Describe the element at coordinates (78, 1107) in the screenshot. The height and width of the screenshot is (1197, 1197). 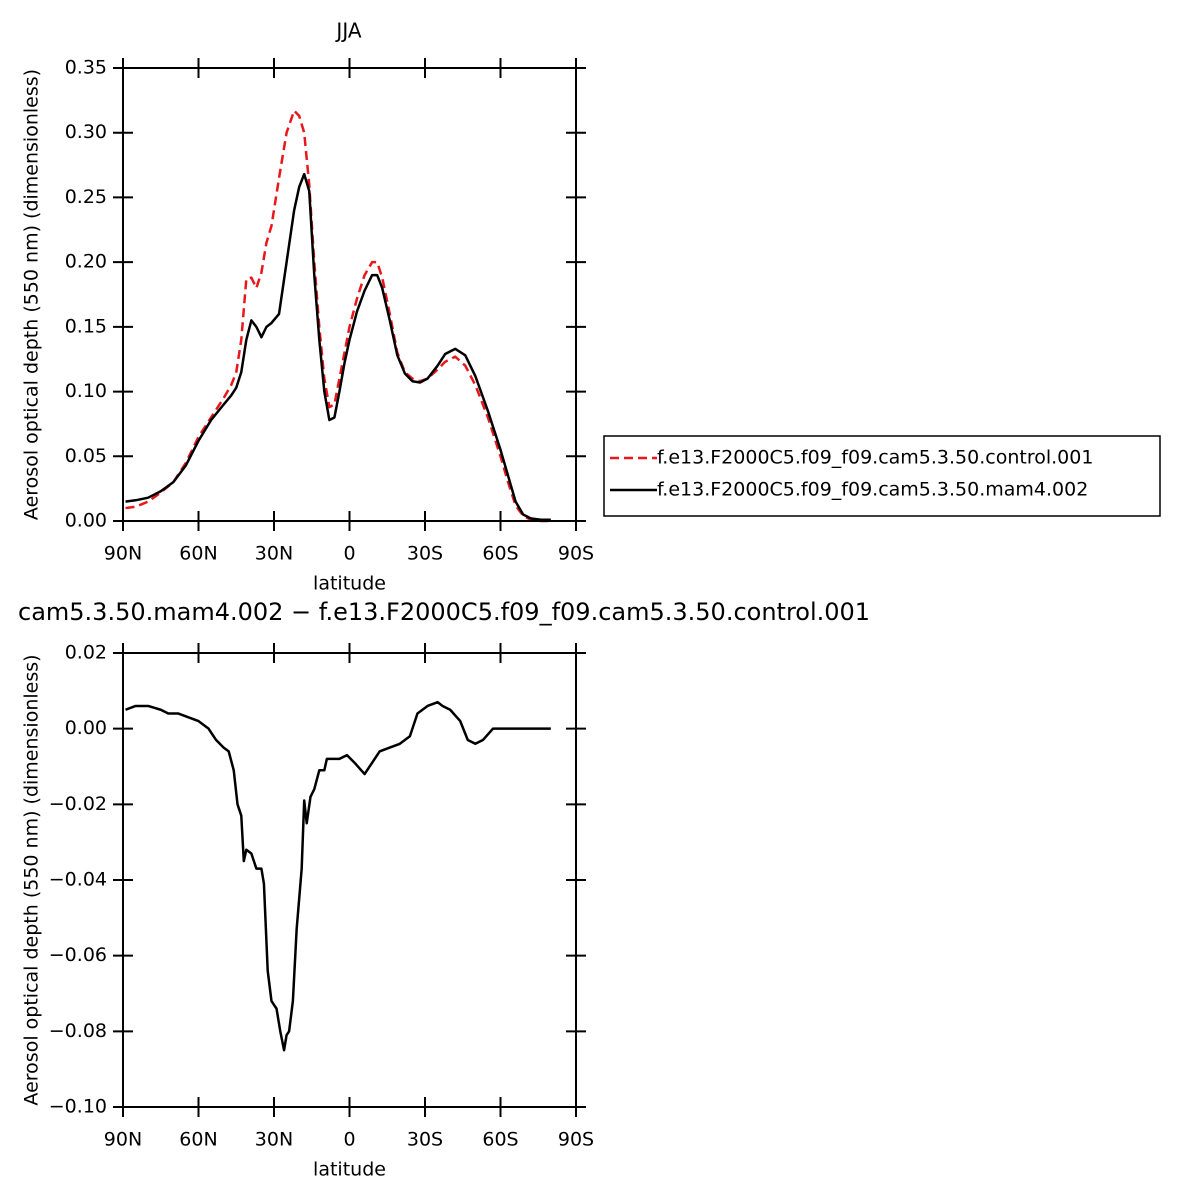
I see `y-tick-label: −0.10` at that location.